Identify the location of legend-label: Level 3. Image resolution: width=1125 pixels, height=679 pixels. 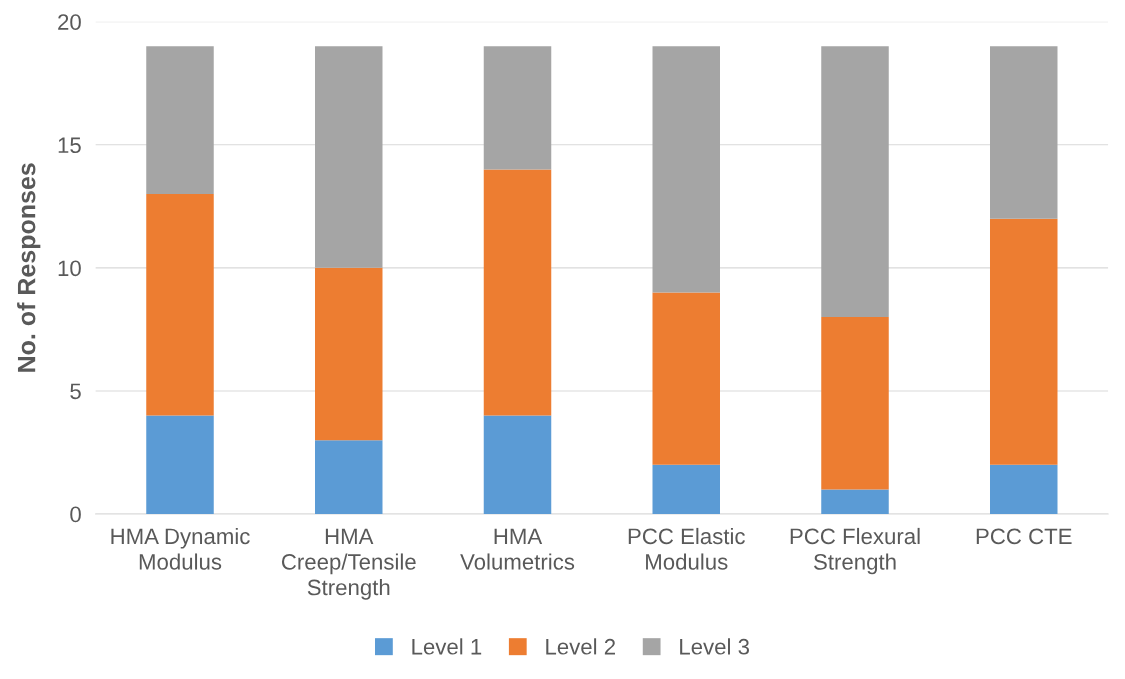
(715, 646).